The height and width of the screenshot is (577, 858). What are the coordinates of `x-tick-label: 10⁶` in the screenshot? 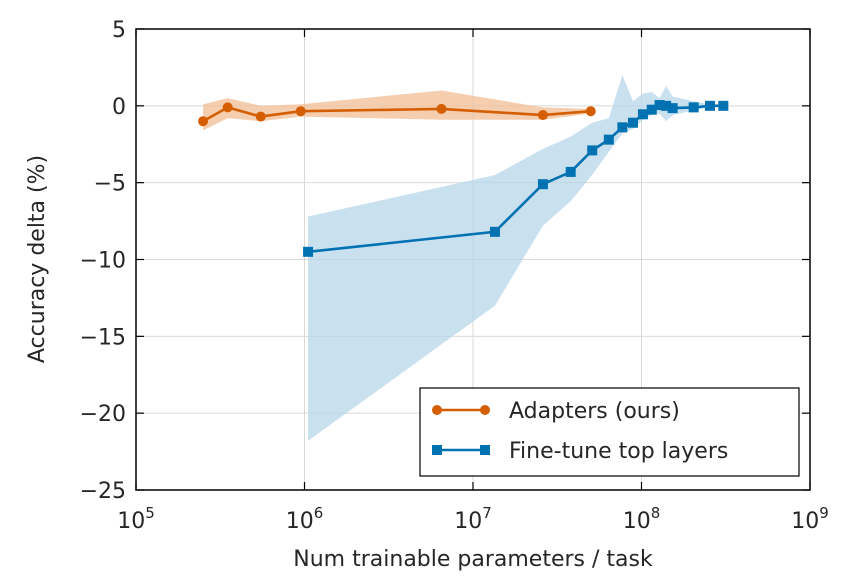 It's located at (305, 519).